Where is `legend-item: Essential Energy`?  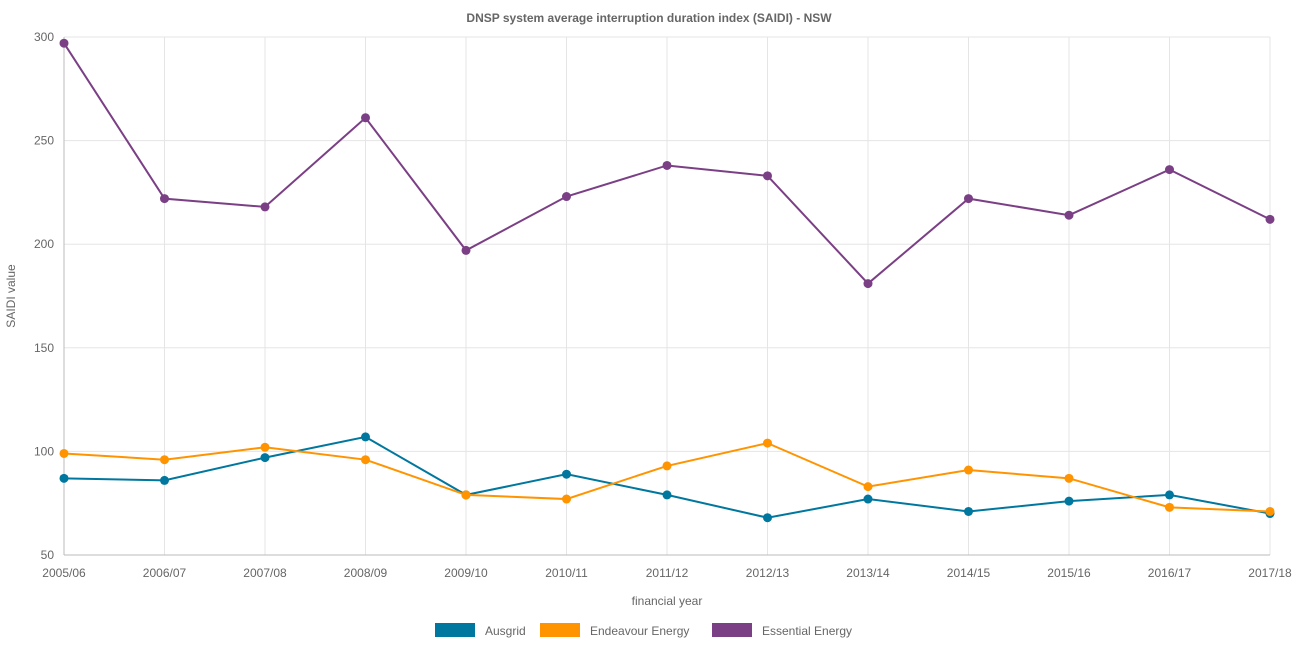
legend-item: Essential Energy is located at coordinates (782, 630).